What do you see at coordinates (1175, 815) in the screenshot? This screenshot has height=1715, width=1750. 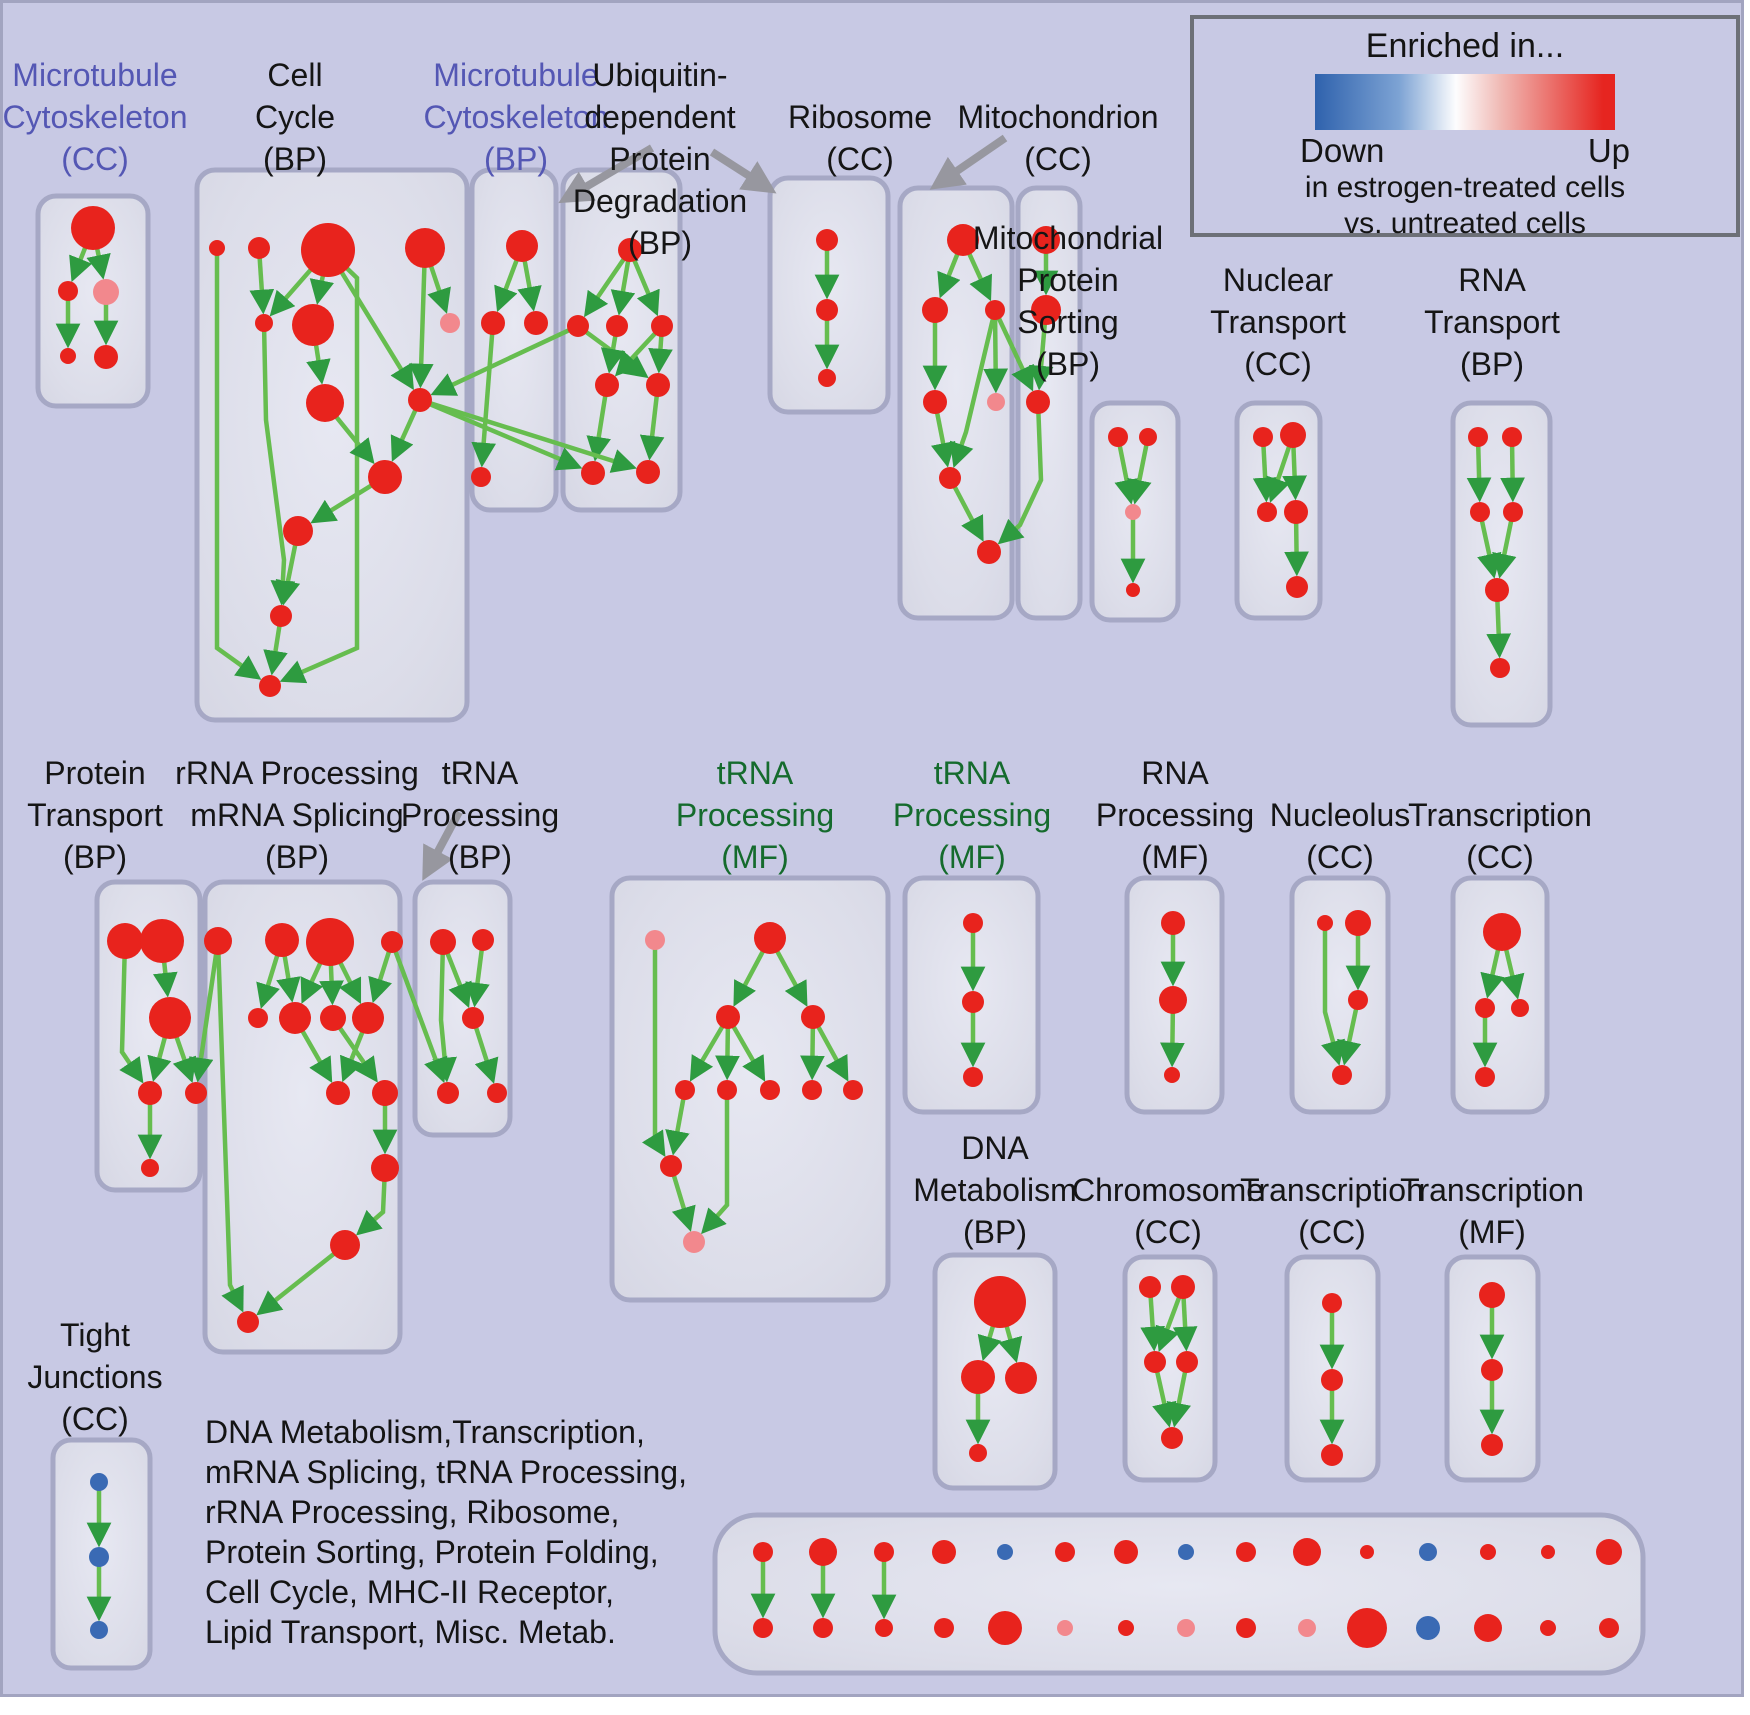 I see `group-label-rna-proc-mf: RNA Processing (MF)` at bounding box center [1175, 815].